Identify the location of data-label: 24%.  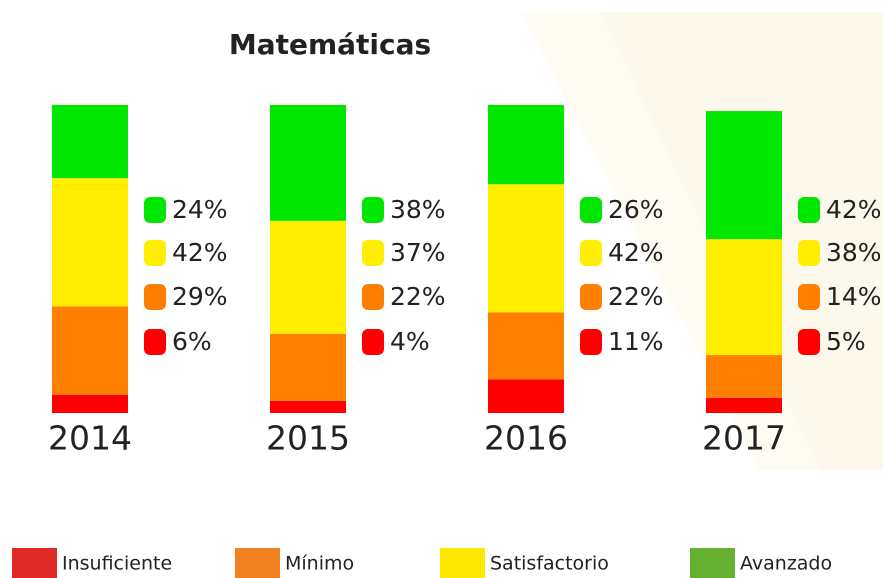
(200, 209).